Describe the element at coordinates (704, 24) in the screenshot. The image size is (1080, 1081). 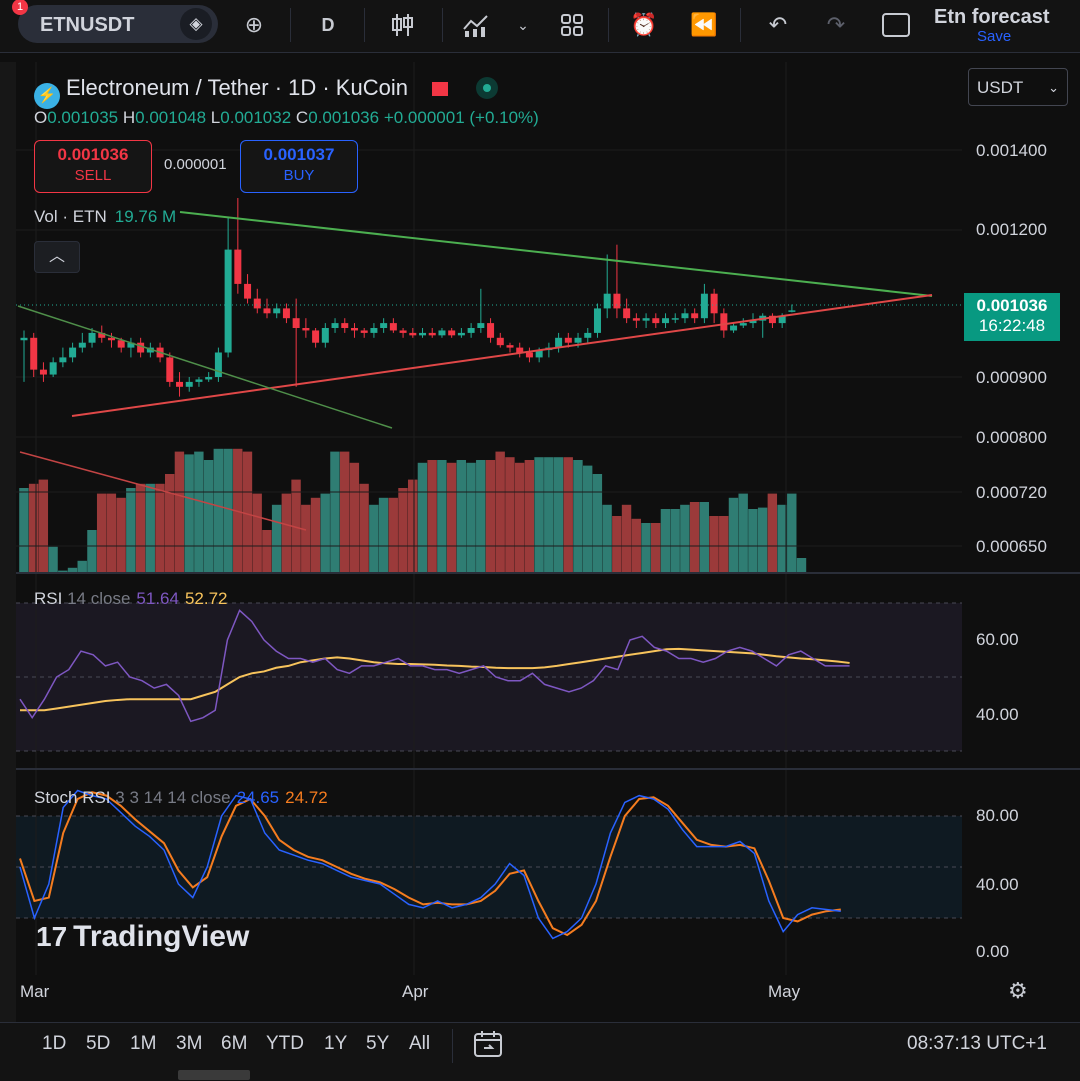
I see `replay-icon: ⏪` at that location.